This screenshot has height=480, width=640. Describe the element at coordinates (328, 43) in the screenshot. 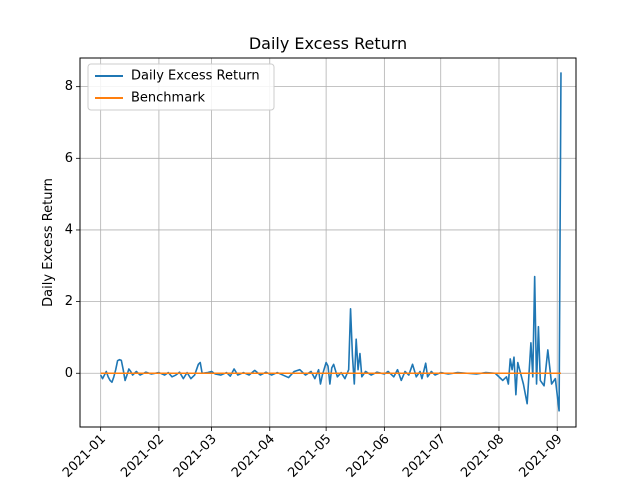

I see `chart-title: Daily Excess Return` at that location.